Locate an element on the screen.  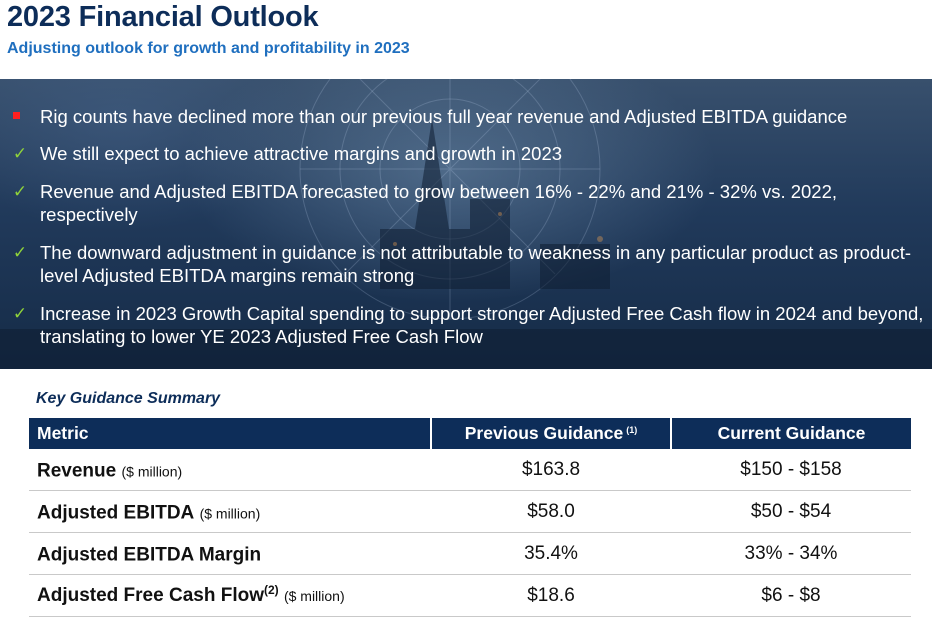
current-guidance-cell: $150 - $158 is located at coordinates (791, 470).